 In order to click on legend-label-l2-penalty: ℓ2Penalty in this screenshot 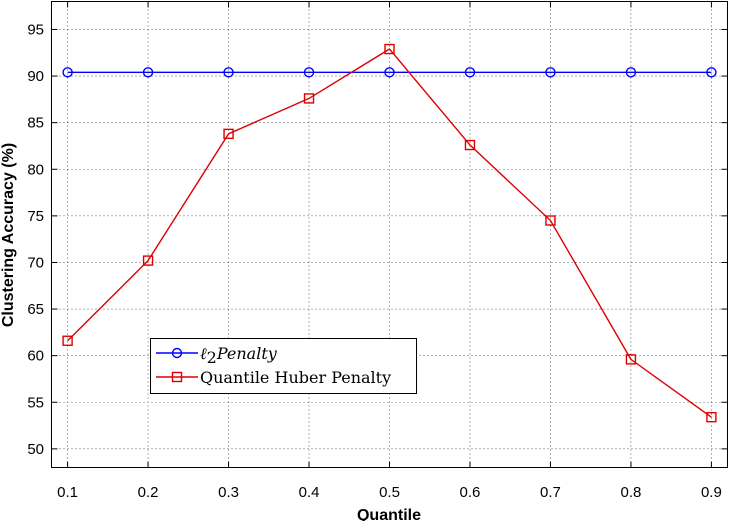, I will do `click(239, 355)`.